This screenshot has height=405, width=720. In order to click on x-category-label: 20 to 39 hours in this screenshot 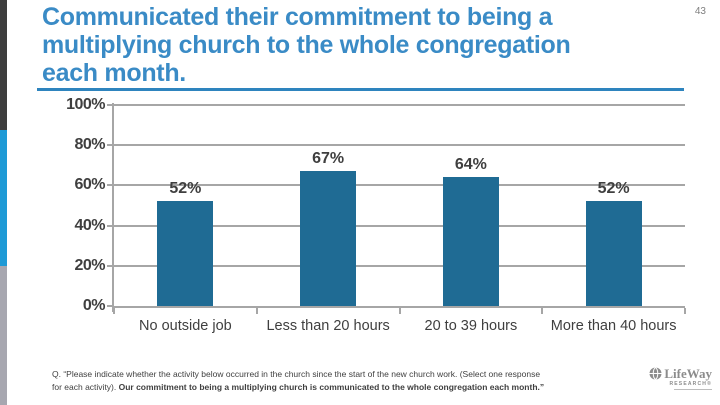, I will do `click(471, 326)`.